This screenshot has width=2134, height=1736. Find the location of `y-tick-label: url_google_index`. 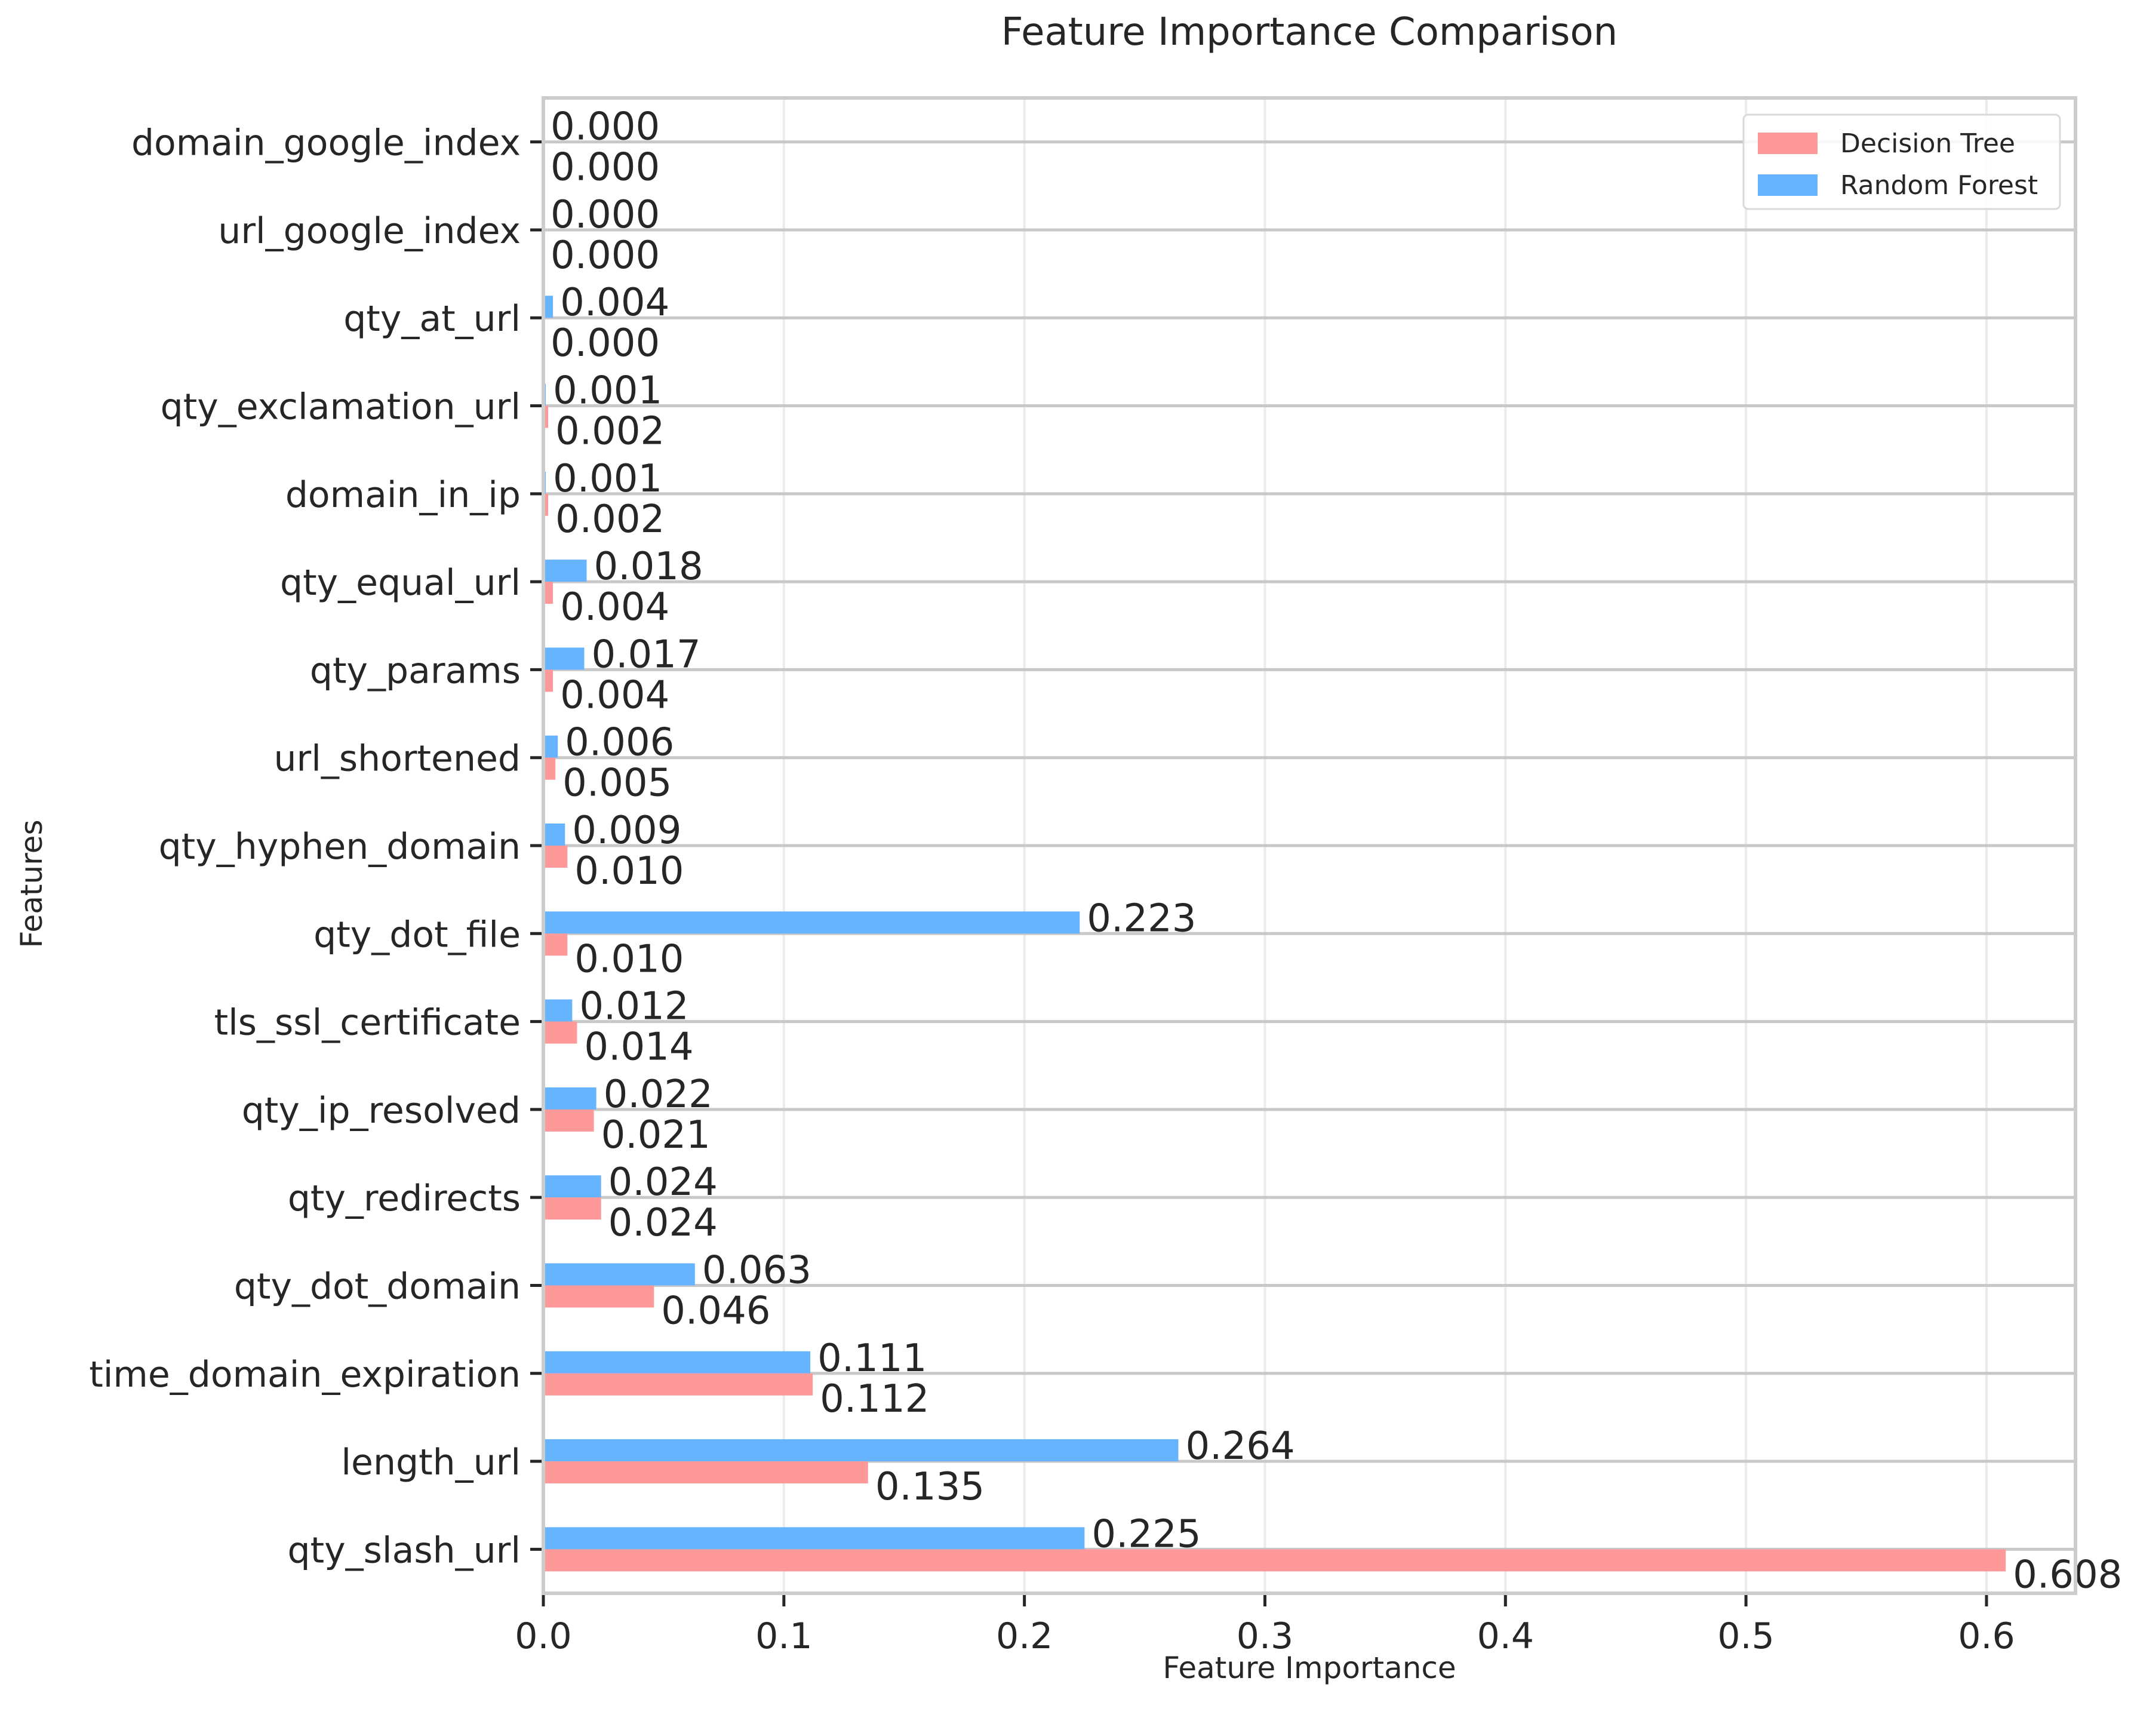

y-tick-label: url_google_index is located at coordinates (369, 231).